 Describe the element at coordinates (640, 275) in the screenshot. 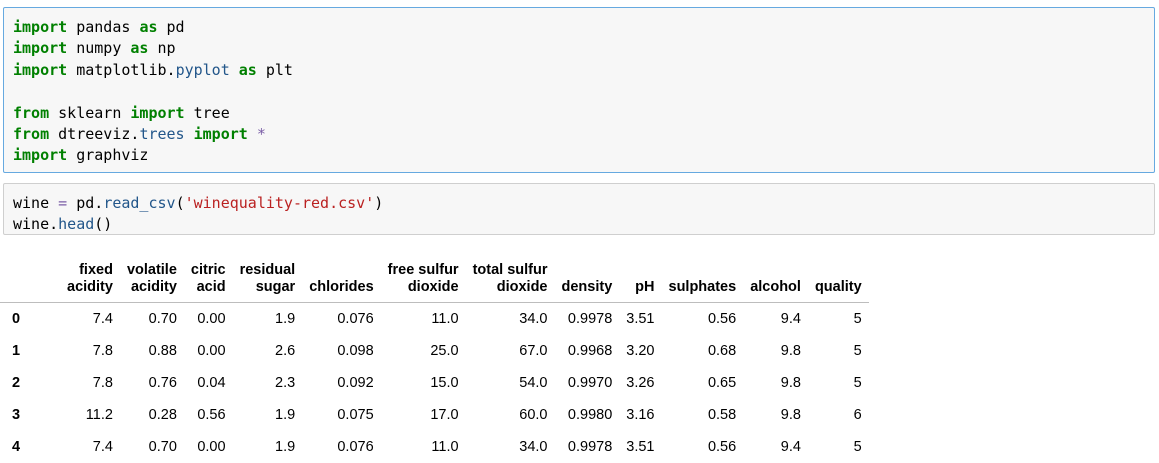

I see `column-header: pH` at that location.